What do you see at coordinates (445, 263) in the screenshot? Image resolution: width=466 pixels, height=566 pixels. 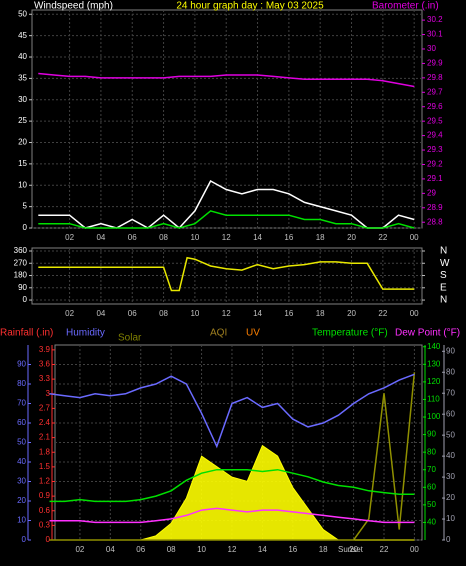 I see `compass-label: W` at bounding box center [445, 263].